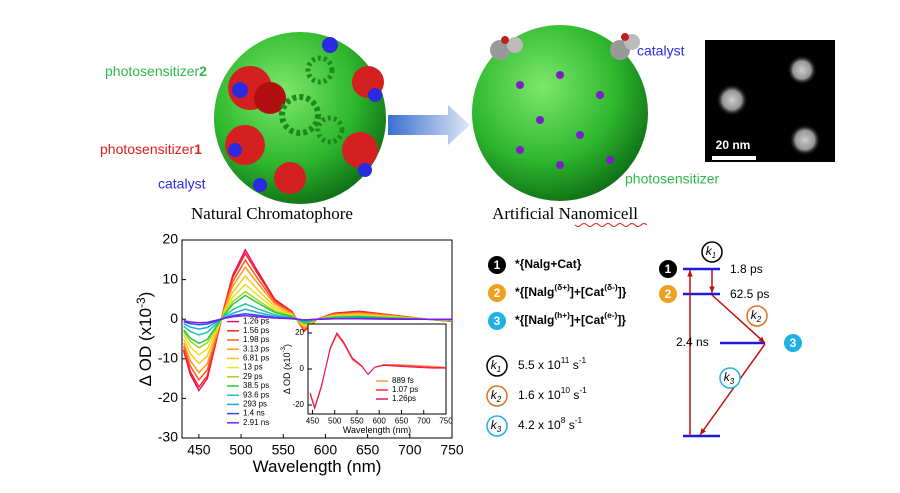 This screenshot has width=900, height=493. I want to click on x-tick-label: 500, so click(335, 420).